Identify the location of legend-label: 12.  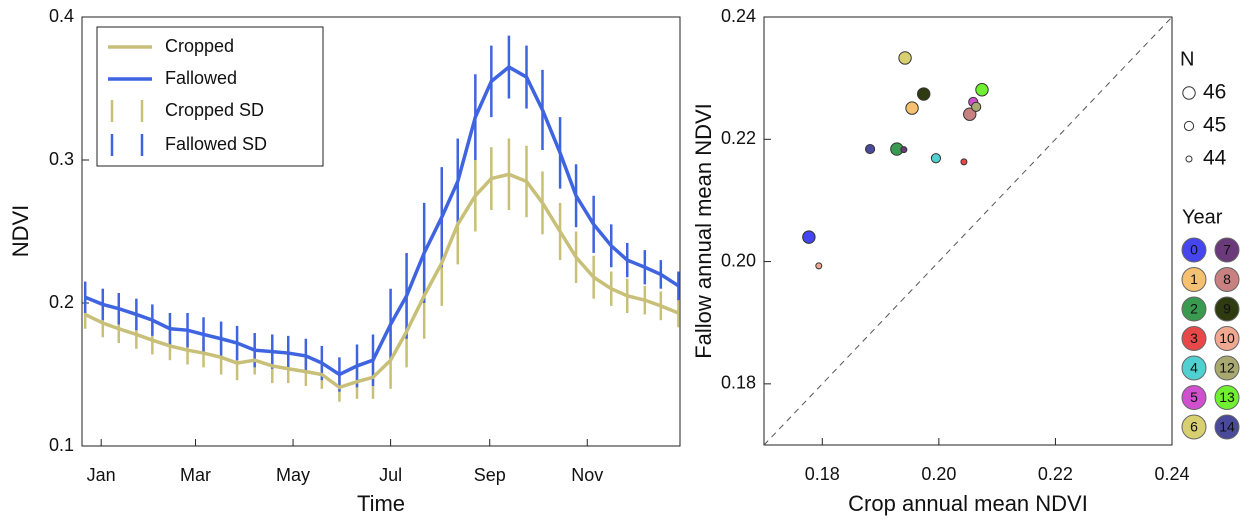
(1227, 368).